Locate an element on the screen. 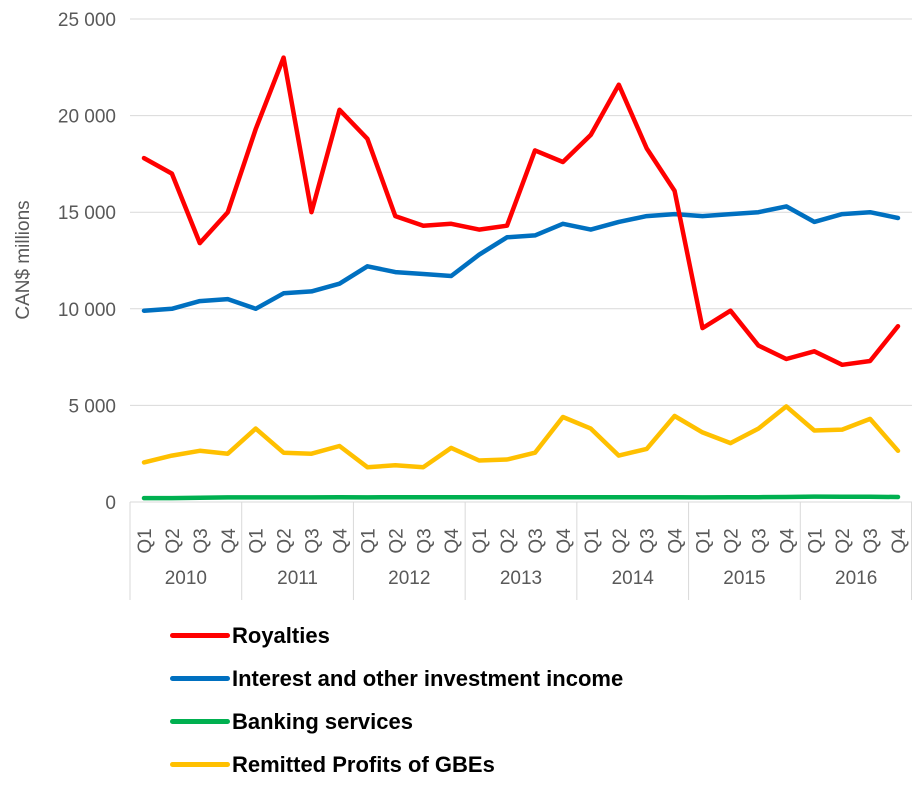 This screenshot has width=912, height=789. legend-label: Interest and other investment income is located at coordinates (428, 678).